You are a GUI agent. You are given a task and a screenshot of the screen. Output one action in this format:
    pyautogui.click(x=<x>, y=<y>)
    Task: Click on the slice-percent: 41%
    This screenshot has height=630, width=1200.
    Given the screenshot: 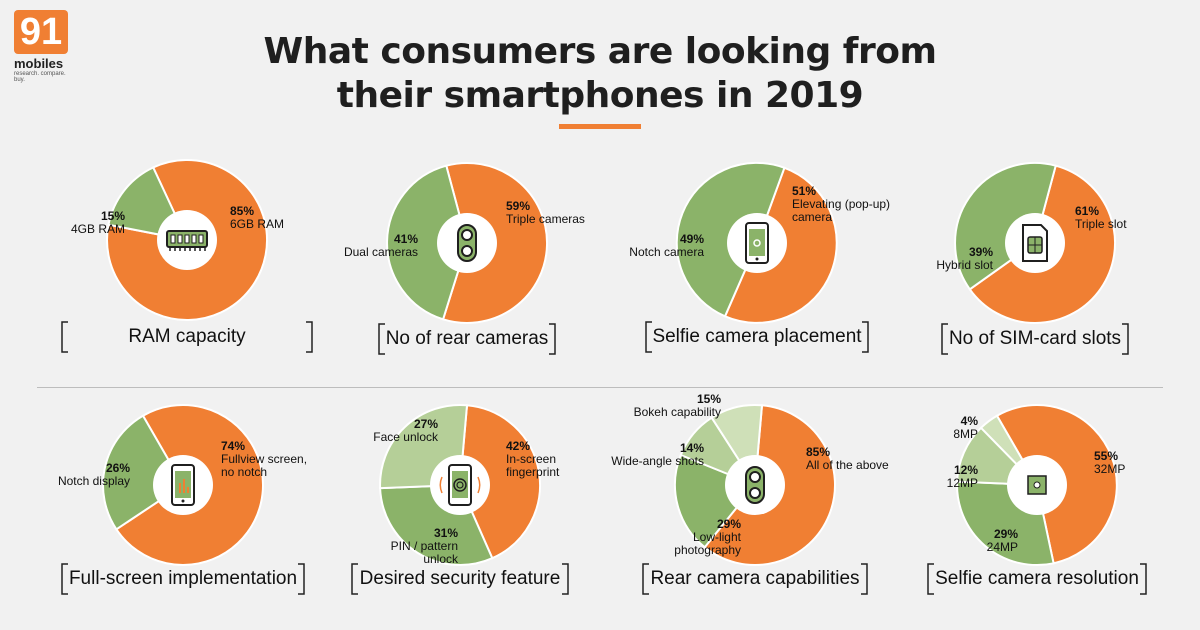 What is the action you would take?
    pyautogui.click(x=406, y=239)
    